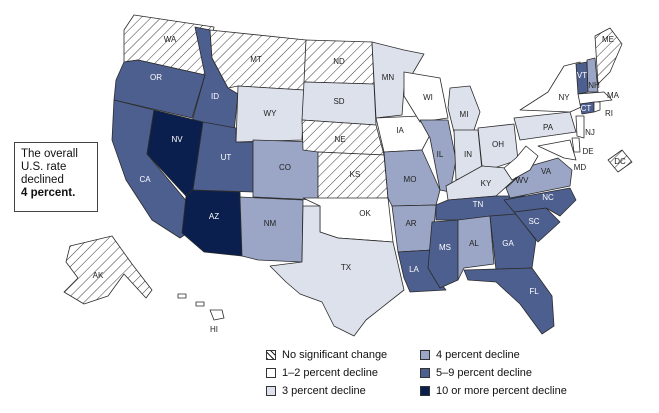 The height and width of the screenshot is (413, 659). What do you see at coordinates (613, 95) in the screenshot?
I see `label-ma: MA` at bounding box center [613, 95].